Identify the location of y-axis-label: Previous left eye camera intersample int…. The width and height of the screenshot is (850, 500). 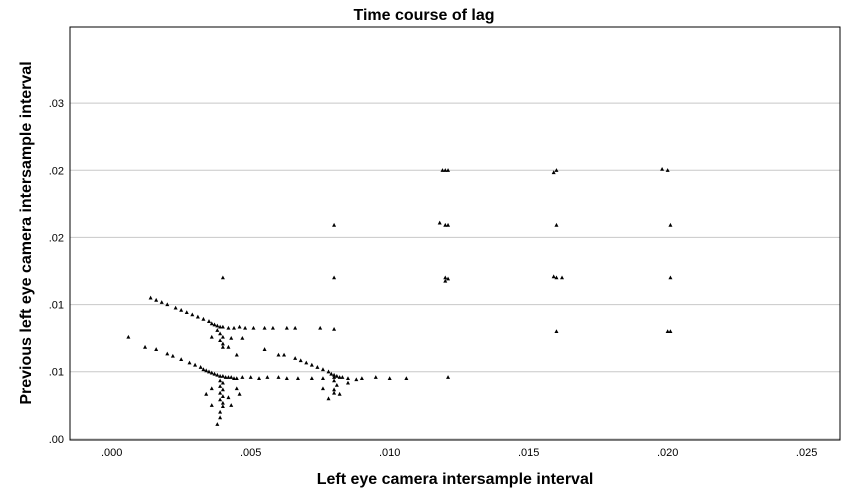
(26, 232).